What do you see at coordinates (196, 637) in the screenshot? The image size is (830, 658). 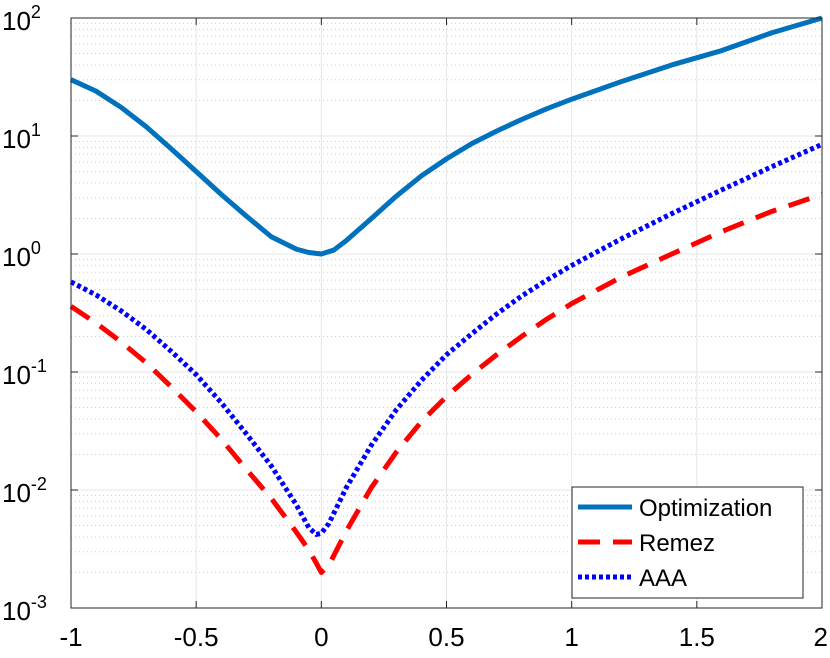 I see `x-tick-label: -0.5` at bounding box center [196, 637].